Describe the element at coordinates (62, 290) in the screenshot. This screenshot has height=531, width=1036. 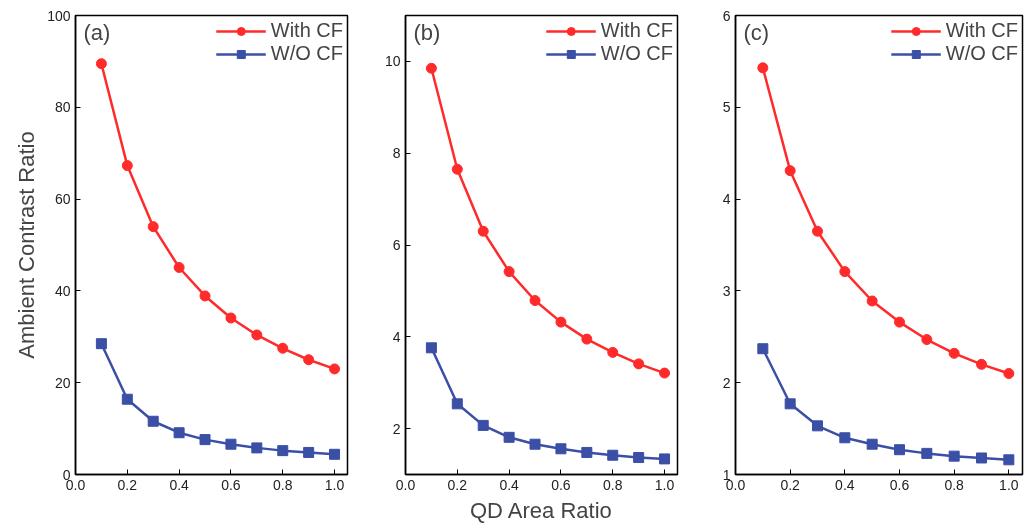
I see `y-tick-label: 40` at that location.